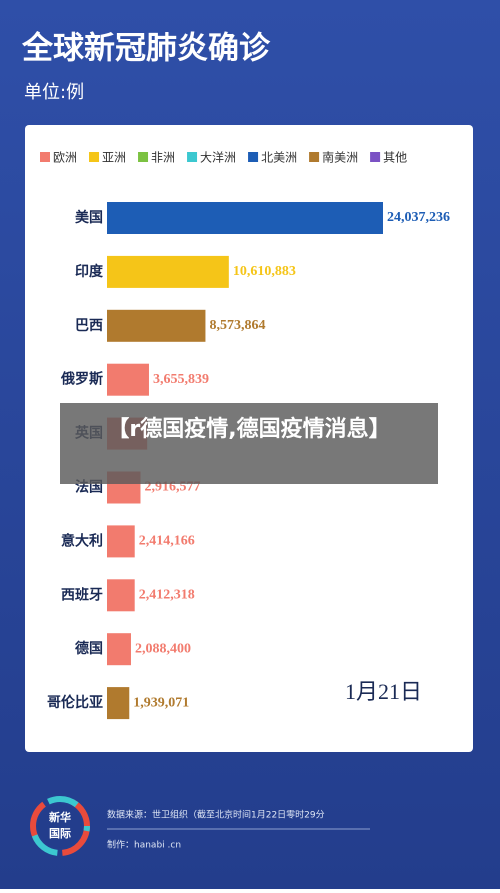  Describe the element at coordinates (75, 702) in the screenshot. I see `y-tick-label: 哥伦比亚` at that location.